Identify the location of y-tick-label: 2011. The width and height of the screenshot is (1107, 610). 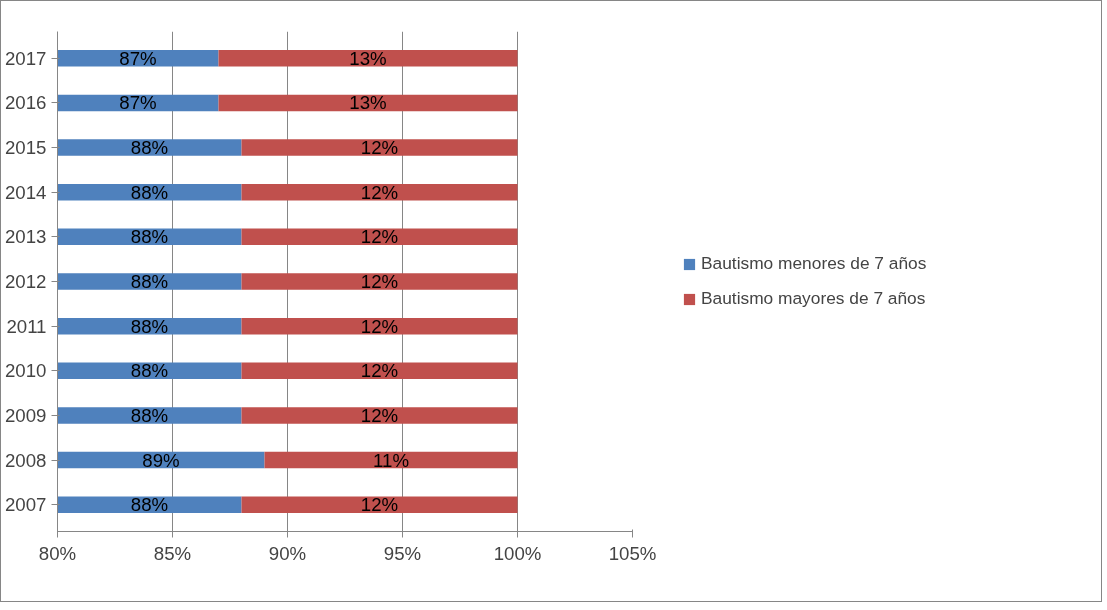
(26, 326).